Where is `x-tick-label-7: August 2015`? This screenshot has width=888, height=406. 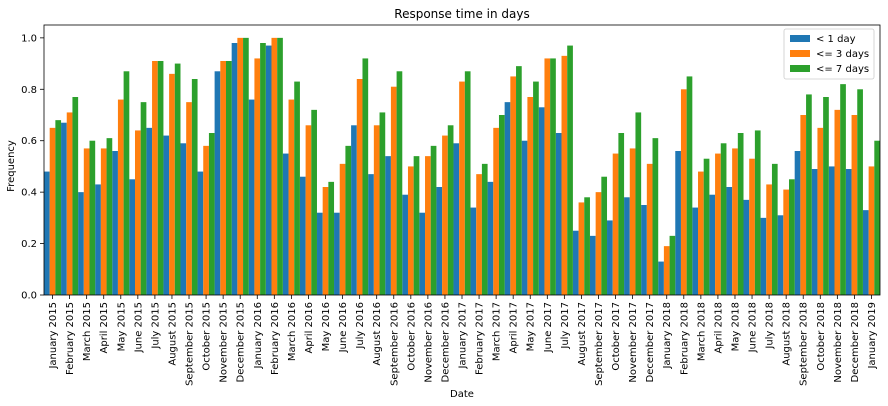 x-tick-label-7: August 2015 is located at coordinates (172, 334).